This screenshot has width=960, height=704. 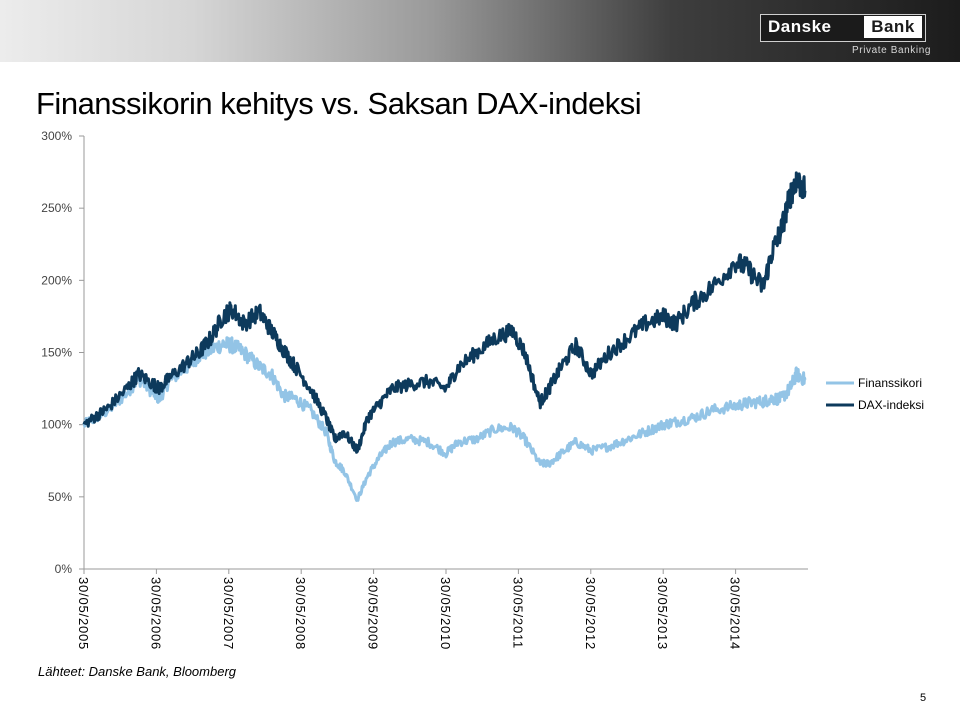 What do you see at coordinates (64, 569) in the screenshot?
I see `y-tick-label: 0%` at bounding box center [64, 569].